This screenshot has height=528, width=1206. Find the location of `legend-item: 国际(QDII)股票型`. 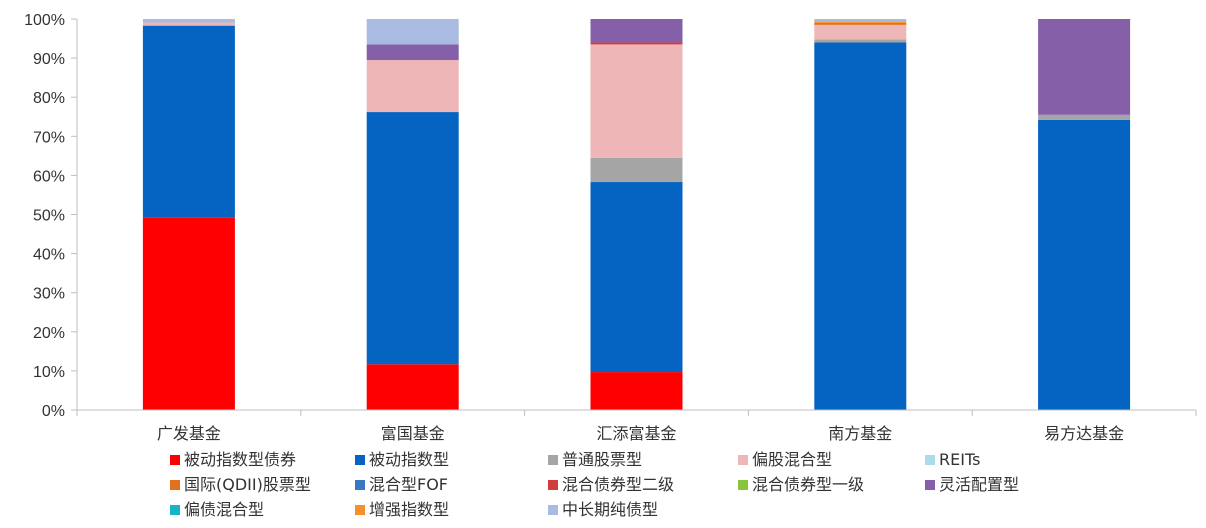

legend-item: 国际(QDII)股票型 is located at coordinates (240, 484).